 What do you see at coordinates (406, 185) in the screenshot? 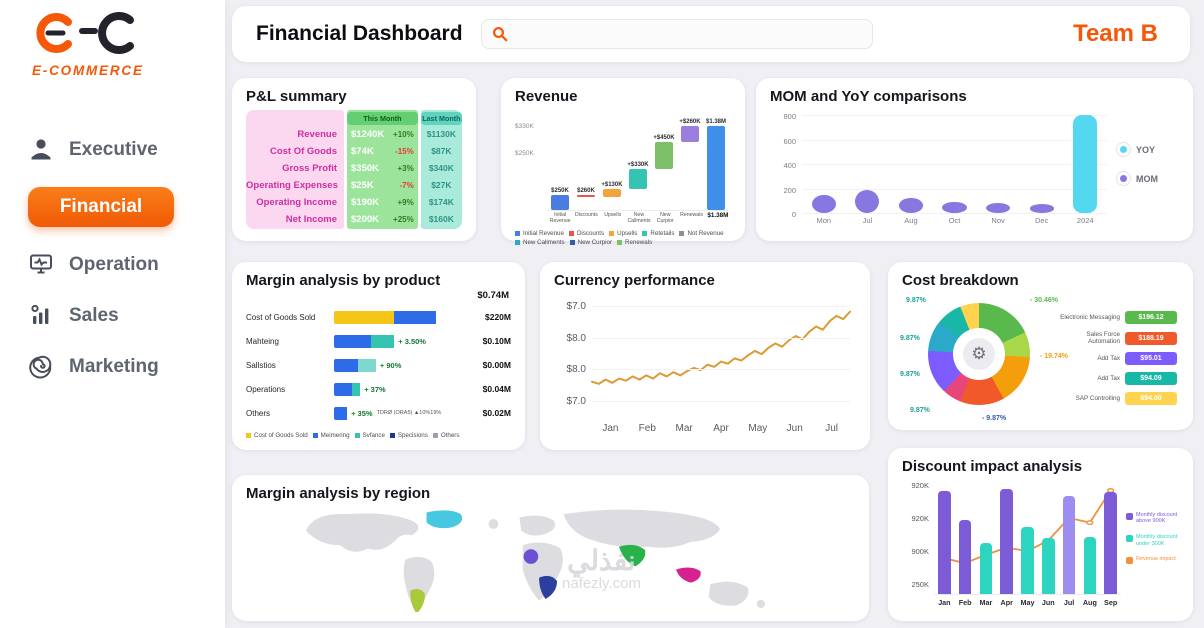
I see `change-value: -7%` at bounding box center [406, 185].